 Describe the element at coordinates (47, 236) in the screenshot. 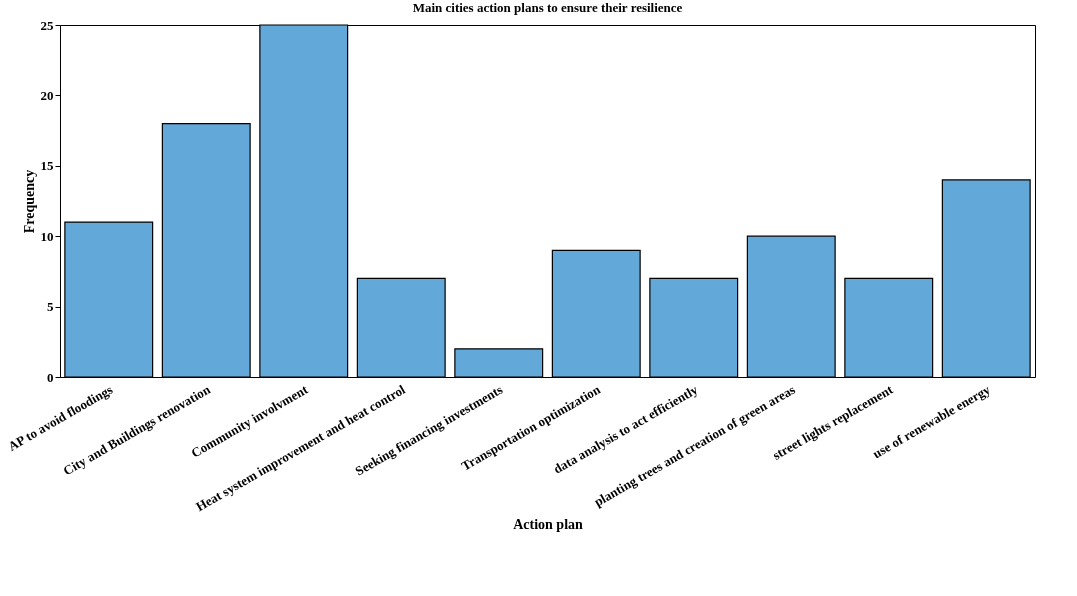

I see `y-tick-label: 10` at that location.